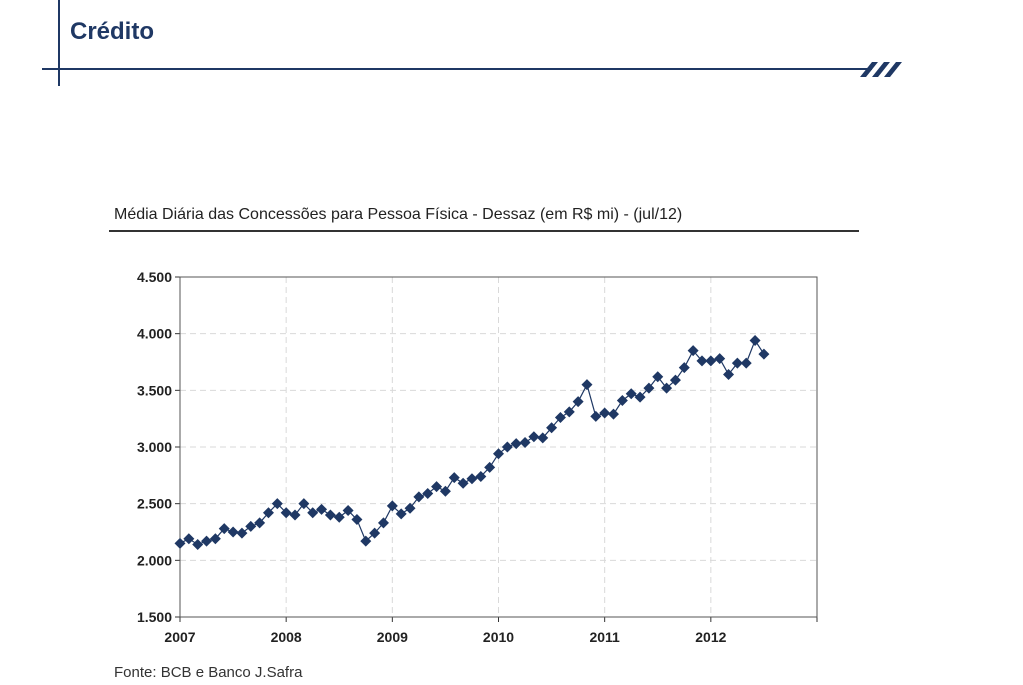 This screenshot has width=1023, height=685. Describe the element at coordinates (484, 231) in the screenshot. I see `chart-title-rule` at that location.